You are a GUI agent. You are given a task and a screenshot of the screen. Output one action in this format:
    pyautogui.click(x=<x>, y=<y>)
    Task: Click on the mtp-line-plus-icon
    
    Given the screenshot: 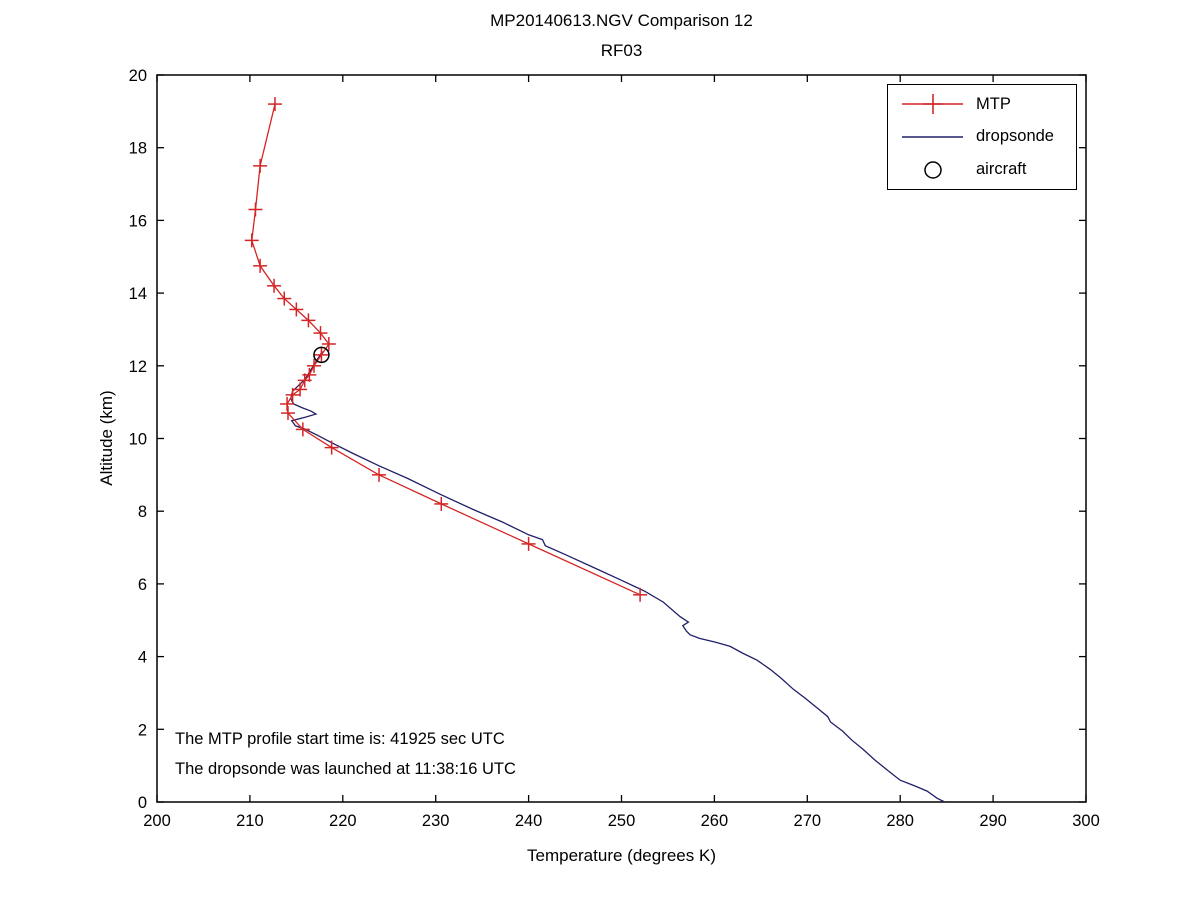 What is the action you would take?
    pyautogui.click(x=932, y=104)
    